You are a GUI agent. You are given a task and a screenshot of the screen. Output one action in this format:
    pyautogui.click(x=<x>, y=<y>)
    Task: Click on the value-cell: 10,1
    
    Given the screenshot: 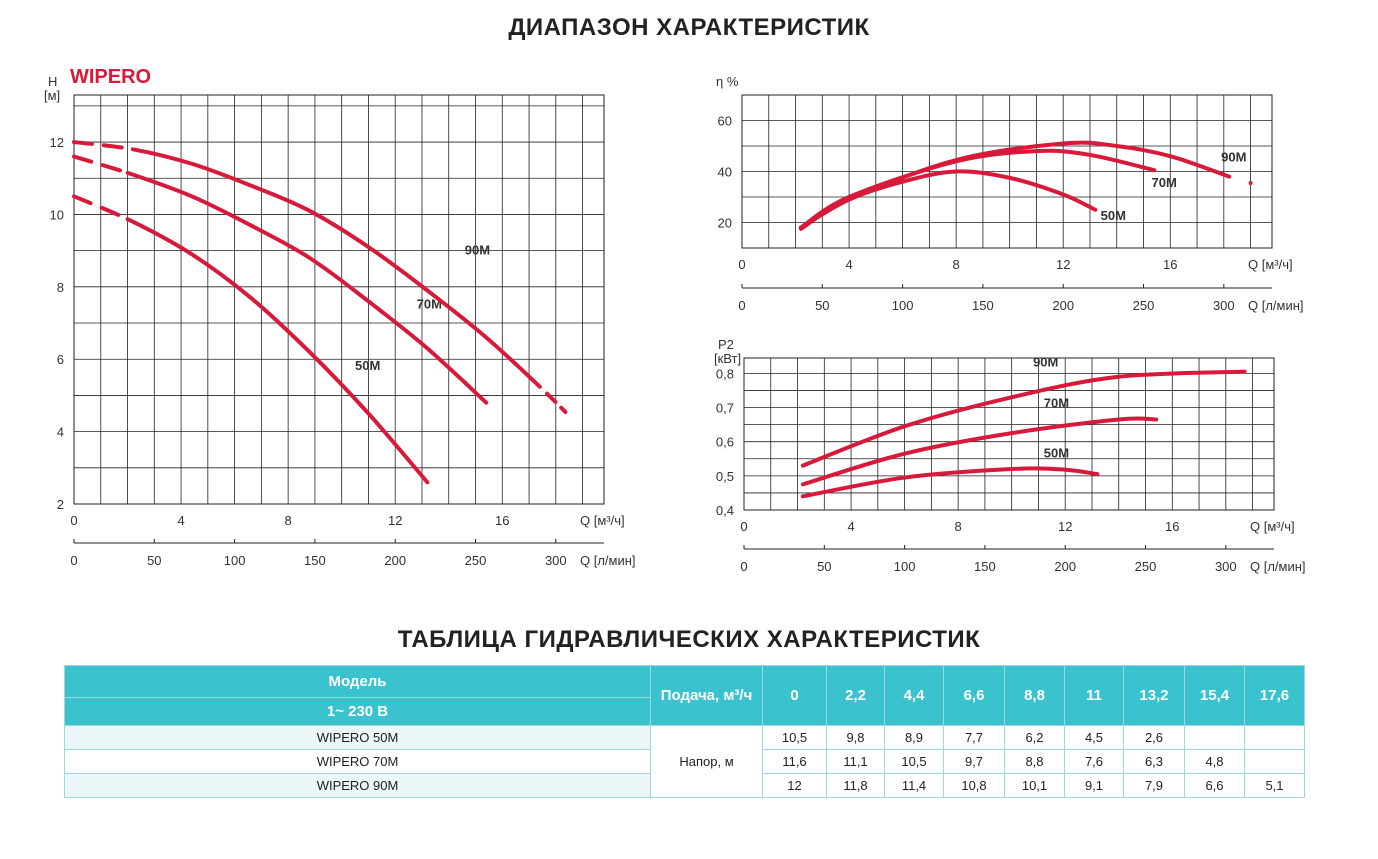 What is the action you would take?
    pyautogui.click(x=1034, y=785)
    